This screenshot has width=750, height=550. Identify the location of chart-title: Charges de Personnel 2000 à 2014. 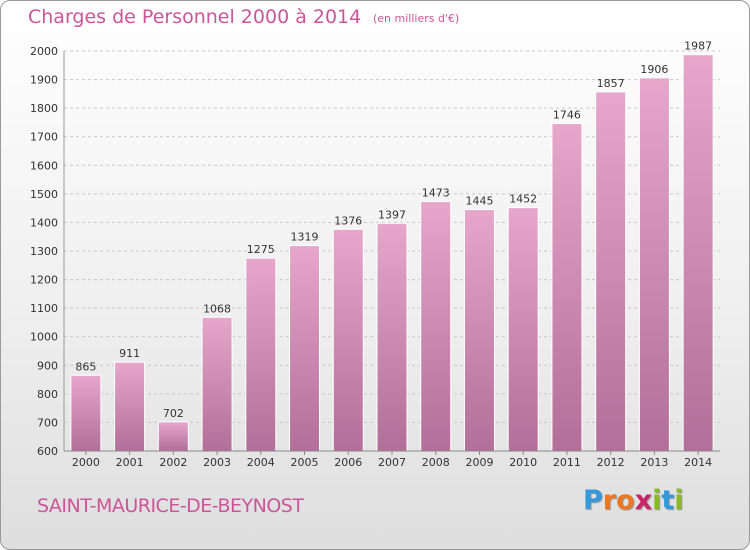
(195, 17).